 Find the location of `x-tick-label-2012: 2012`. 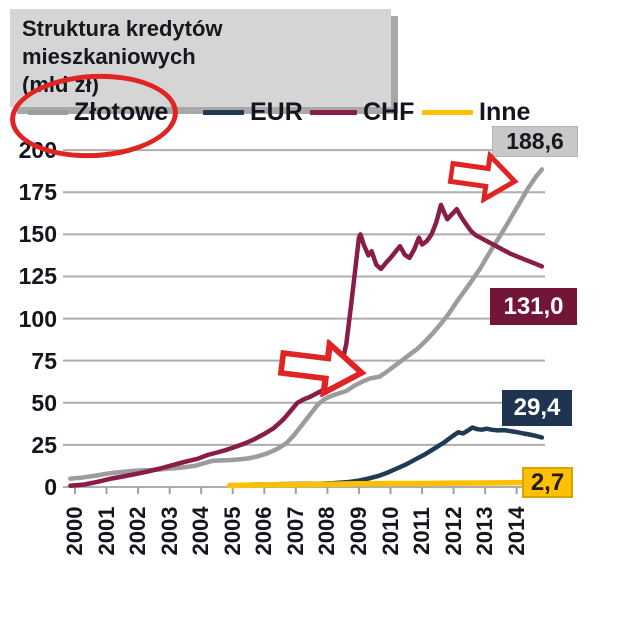

x-tick-label-2012: 2012 is located at coordinates (453, 531).